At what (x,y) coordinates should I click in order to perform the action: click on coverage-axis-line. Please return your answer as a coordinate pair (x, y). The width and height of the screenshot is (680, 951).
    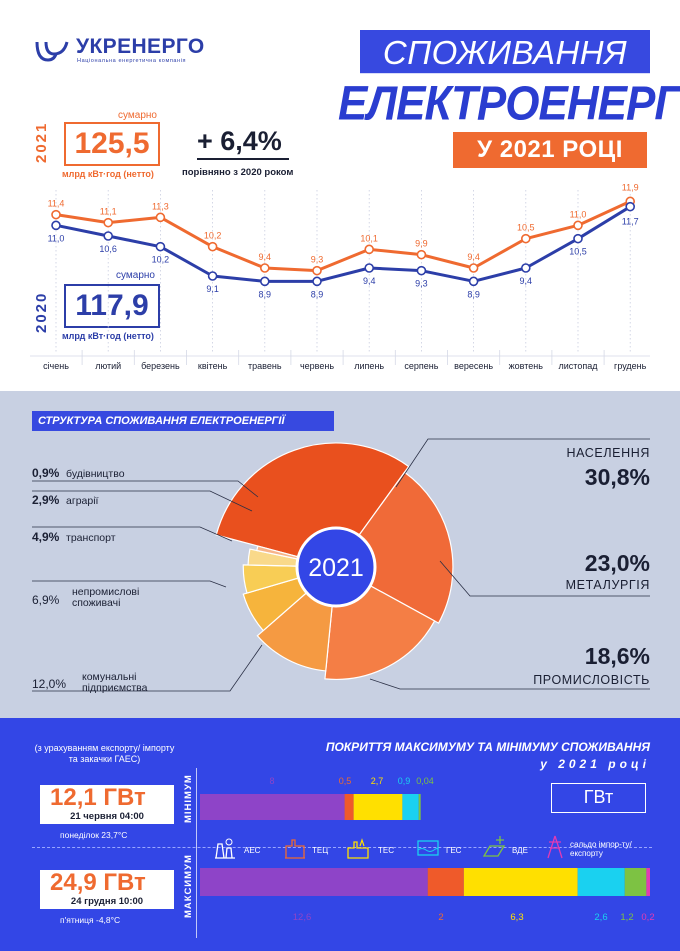
    Looking at the image, I should click on (196, 853).